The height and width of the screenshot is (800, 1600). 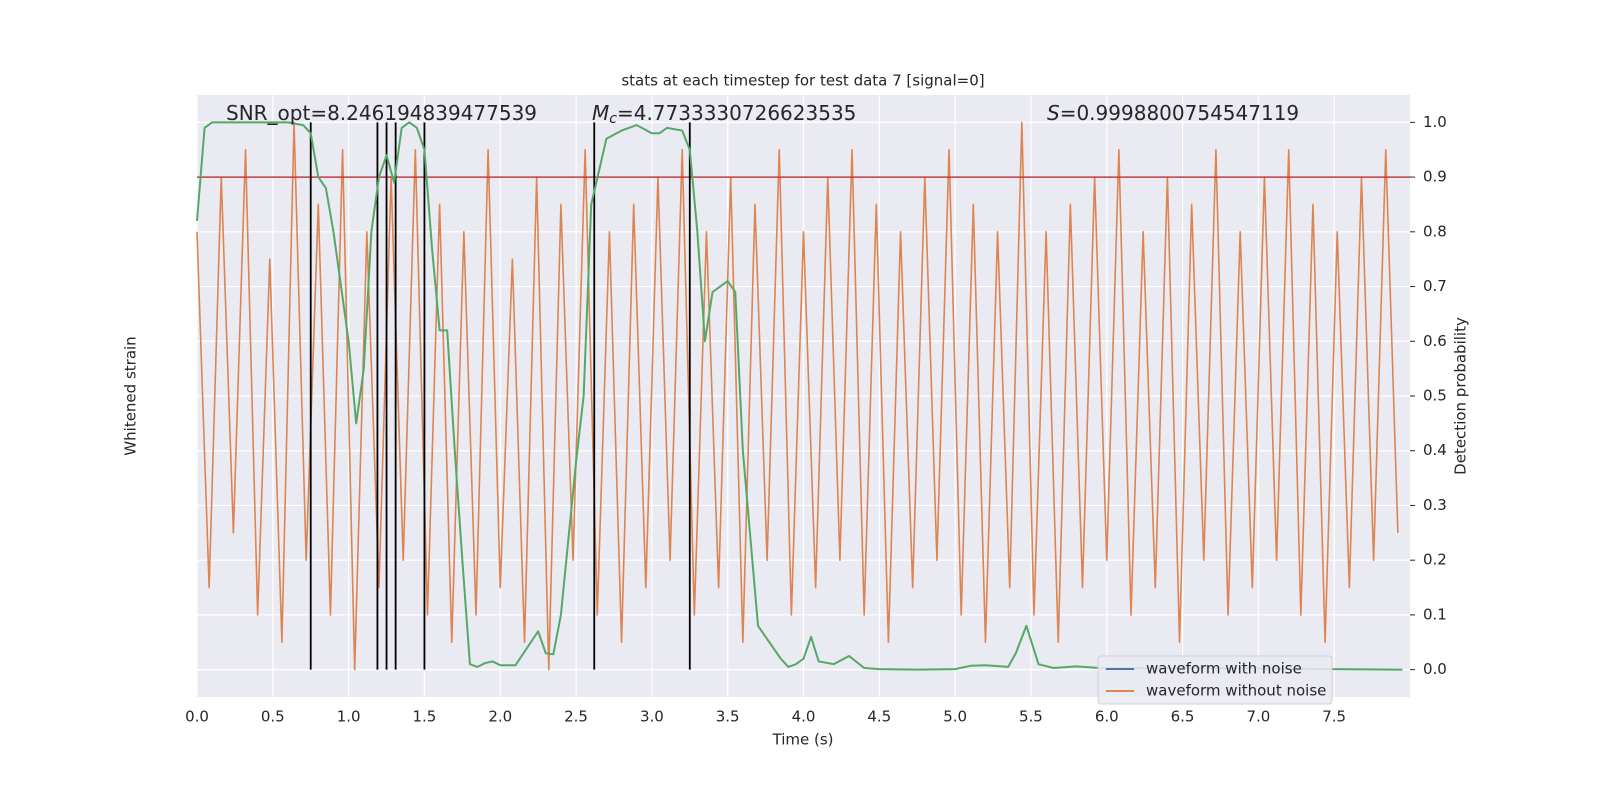 What do you see at coordinates (576, 717) in the screenshot?
I see `x-tick-label: 2.5` at bounding box center [576, 717].